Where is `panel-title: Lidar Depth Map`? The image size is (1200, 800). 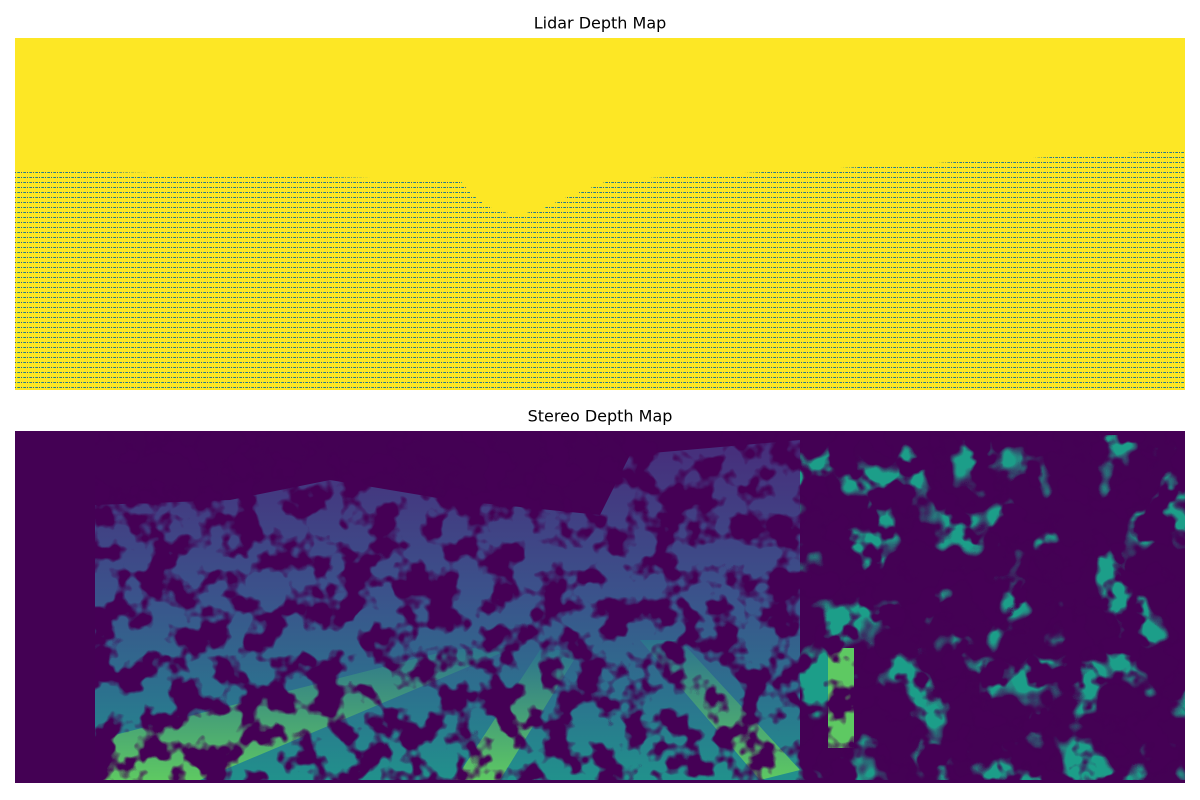
panel-title: Lidar Depth Map is located at coordinates (600, 23).